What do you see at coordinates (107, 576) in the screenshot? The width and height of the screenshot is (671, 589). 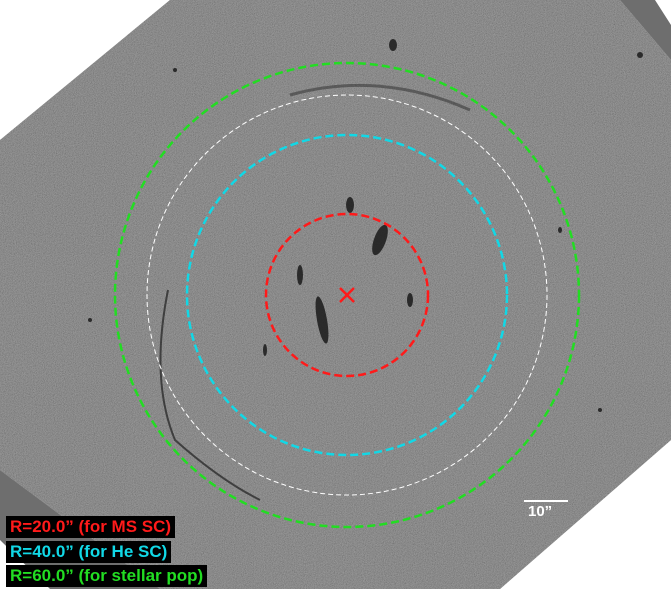 I see `legend-stellar-pop: R=60.0” (for stellar pop)` at bounding box center [107, 576].